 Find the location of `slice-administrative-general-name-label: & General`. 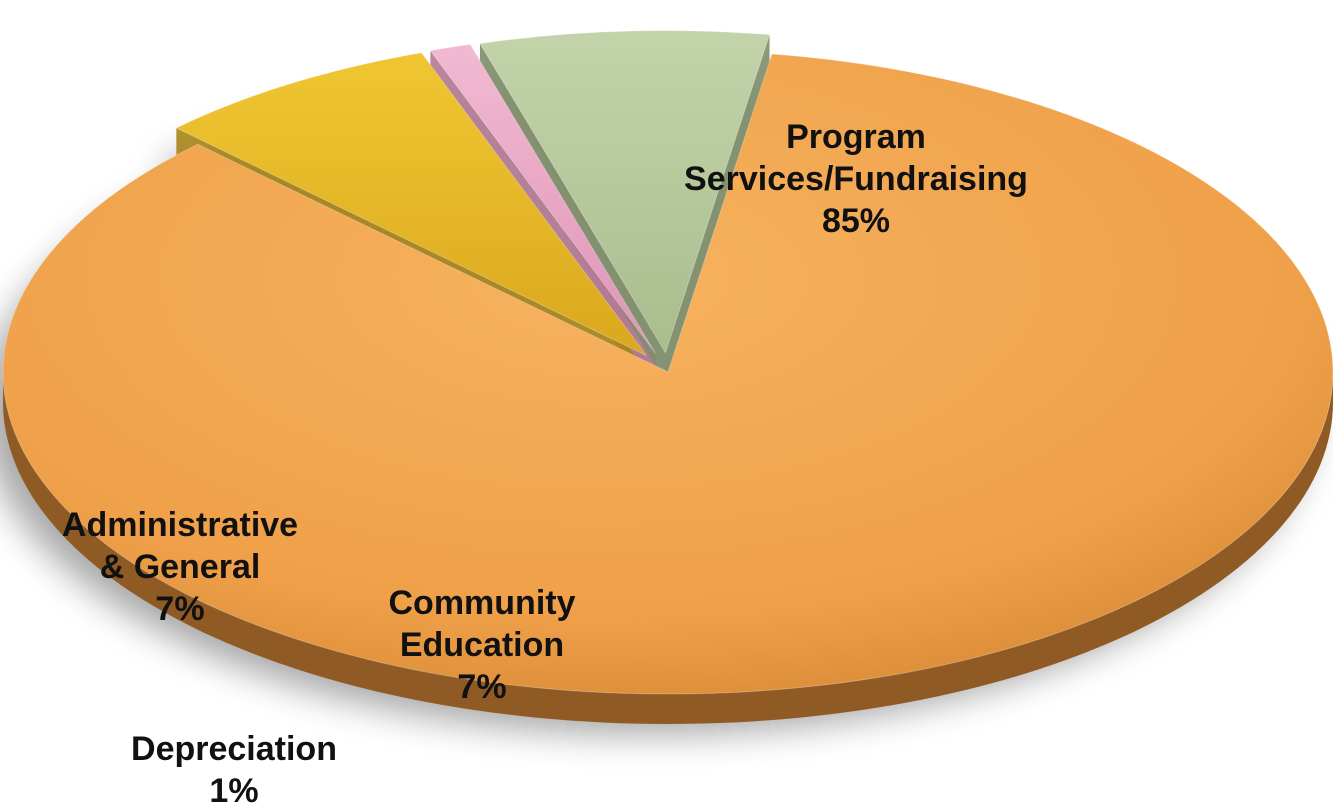

slice-administrative-general-name-label: & General is located at coordinates (180, 567).